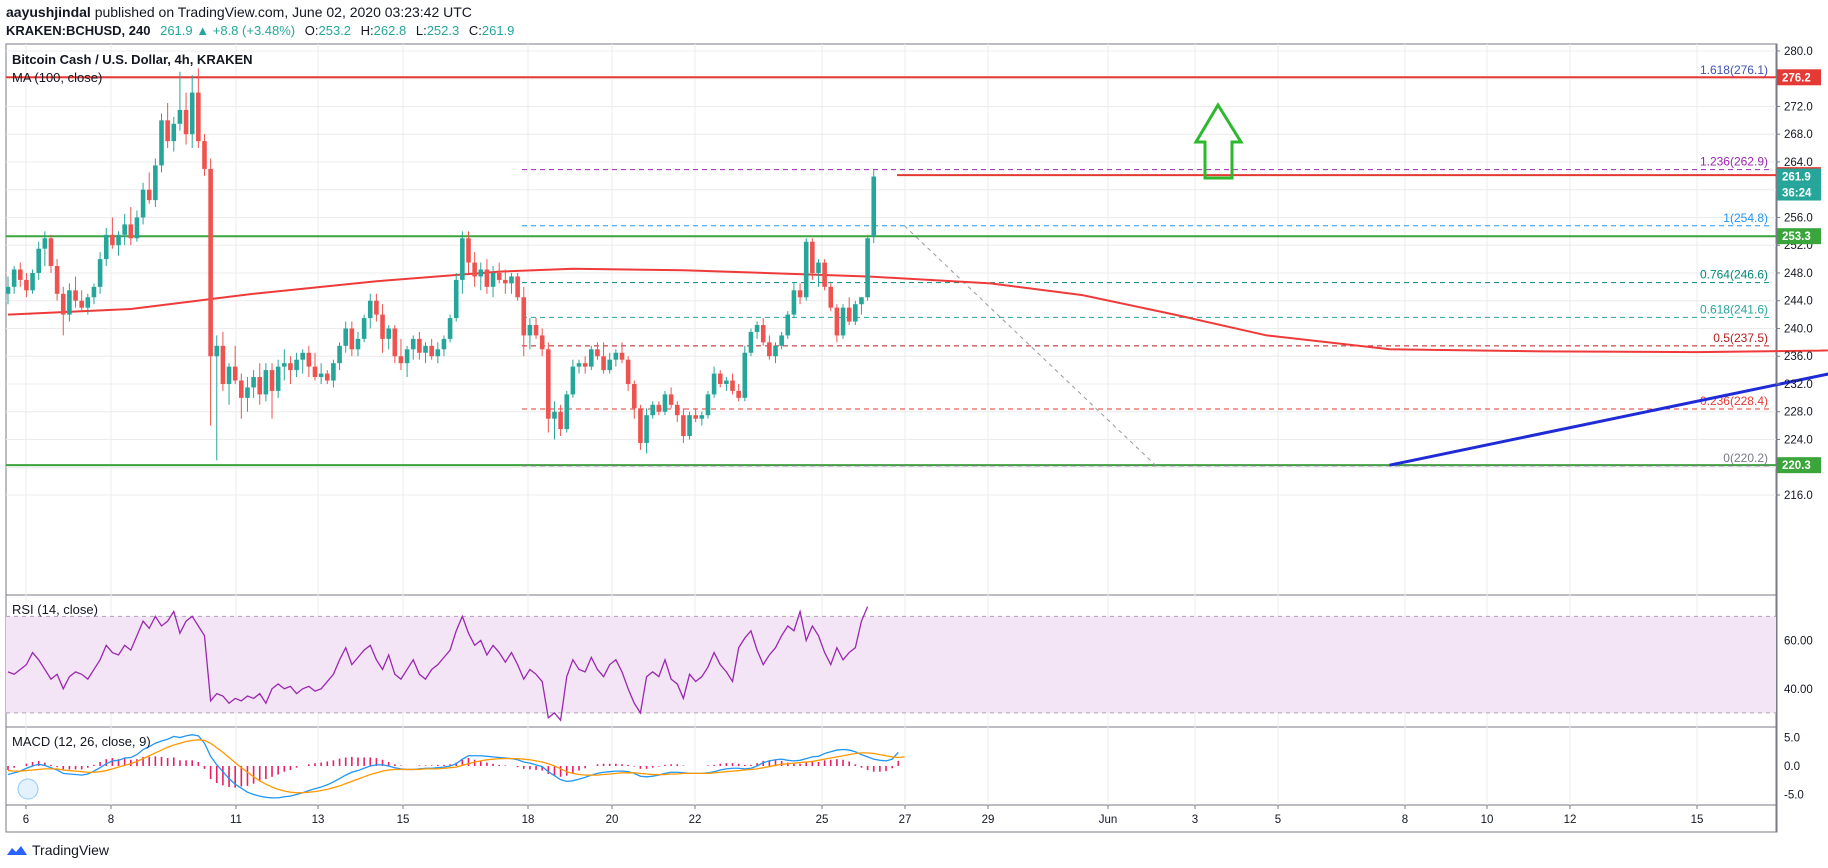 This screenshot has height=868, width=1828. I want to click on rsi-band, so click(891, 664).